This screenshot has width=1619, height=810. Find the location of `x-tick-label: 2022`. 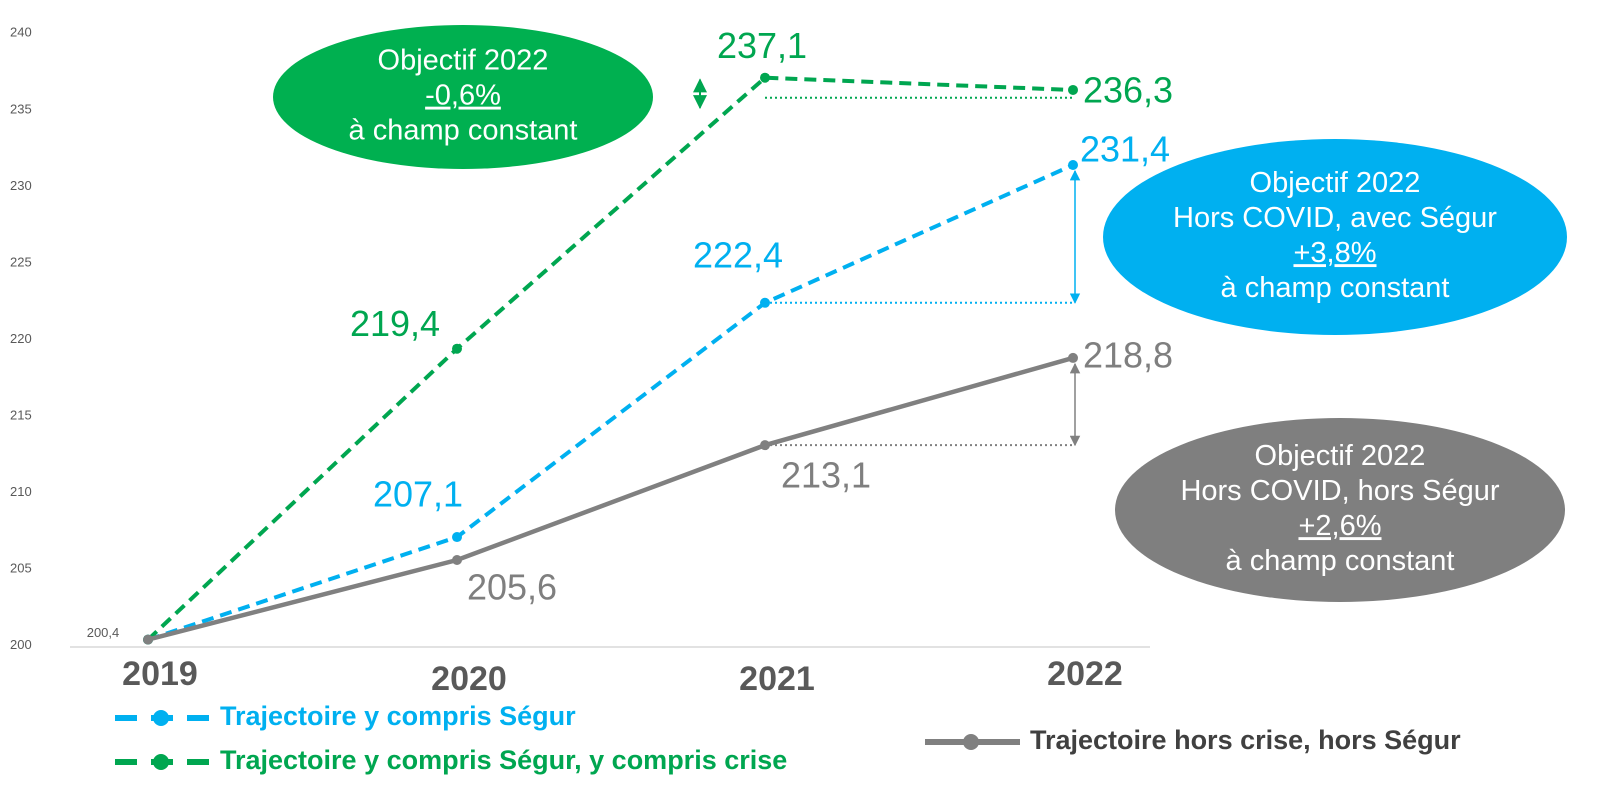

x-tick-label: 2022 is located at coordinates (1085, 674).